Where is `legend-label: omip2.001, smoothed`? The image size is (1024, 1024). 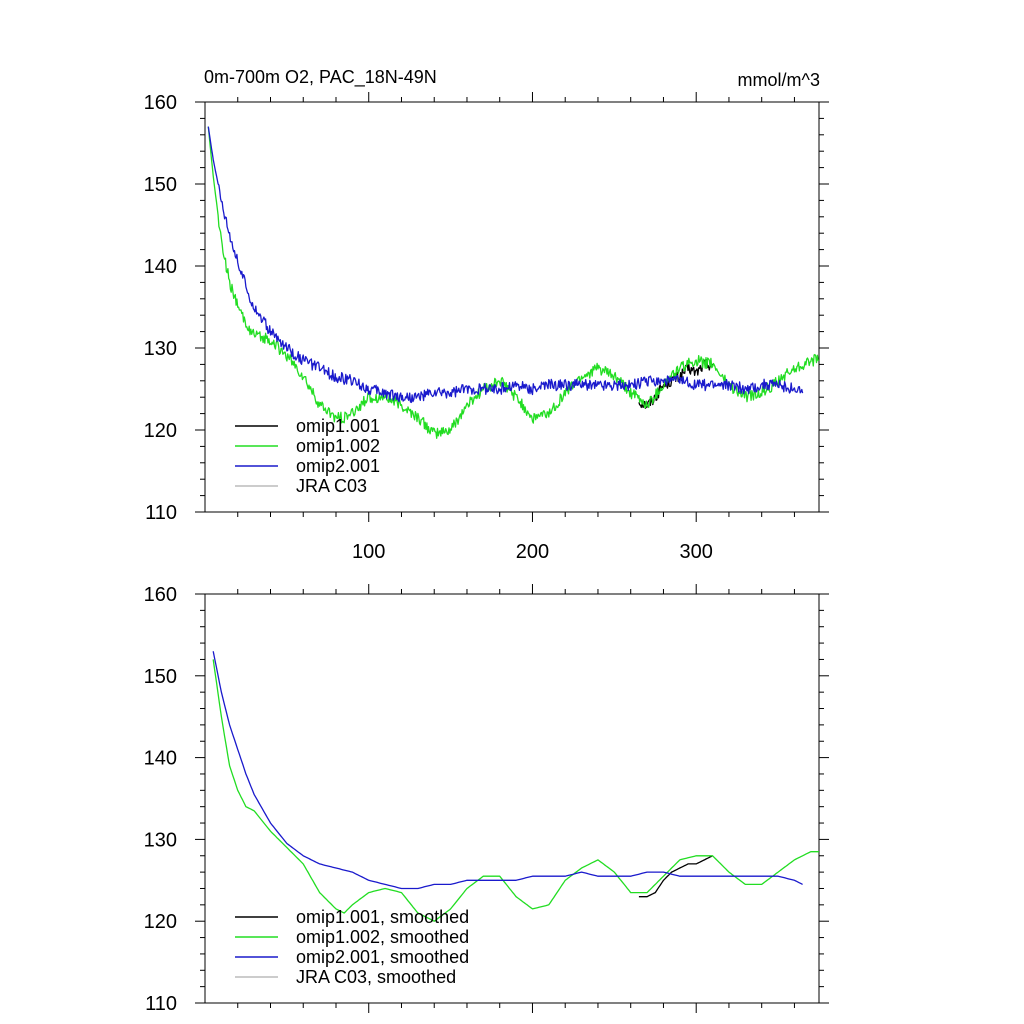 legend-label: omip2.001, smoothed is located at coordinates (382, 957).